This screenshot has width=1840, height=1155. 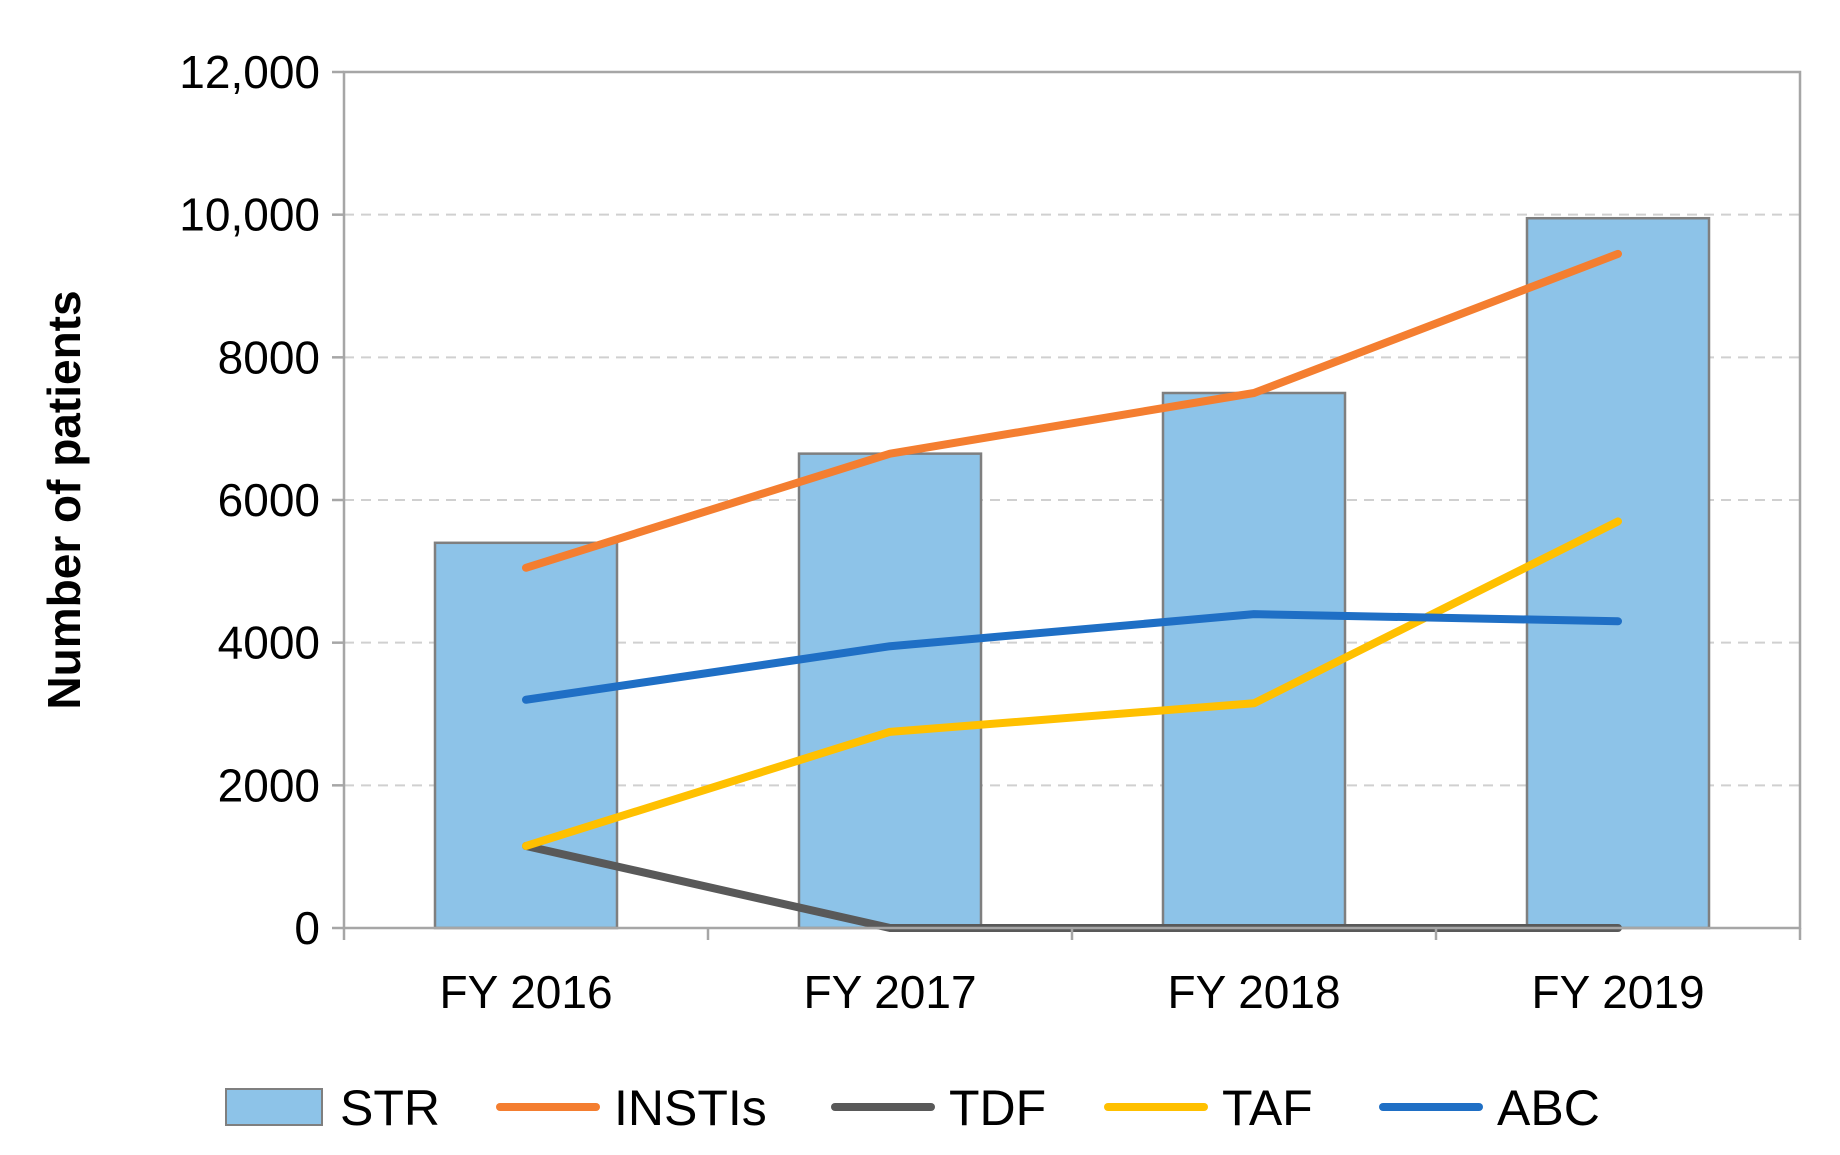 I want to click on x-tick-label: FY 2019, so click(x=1617, y=992).